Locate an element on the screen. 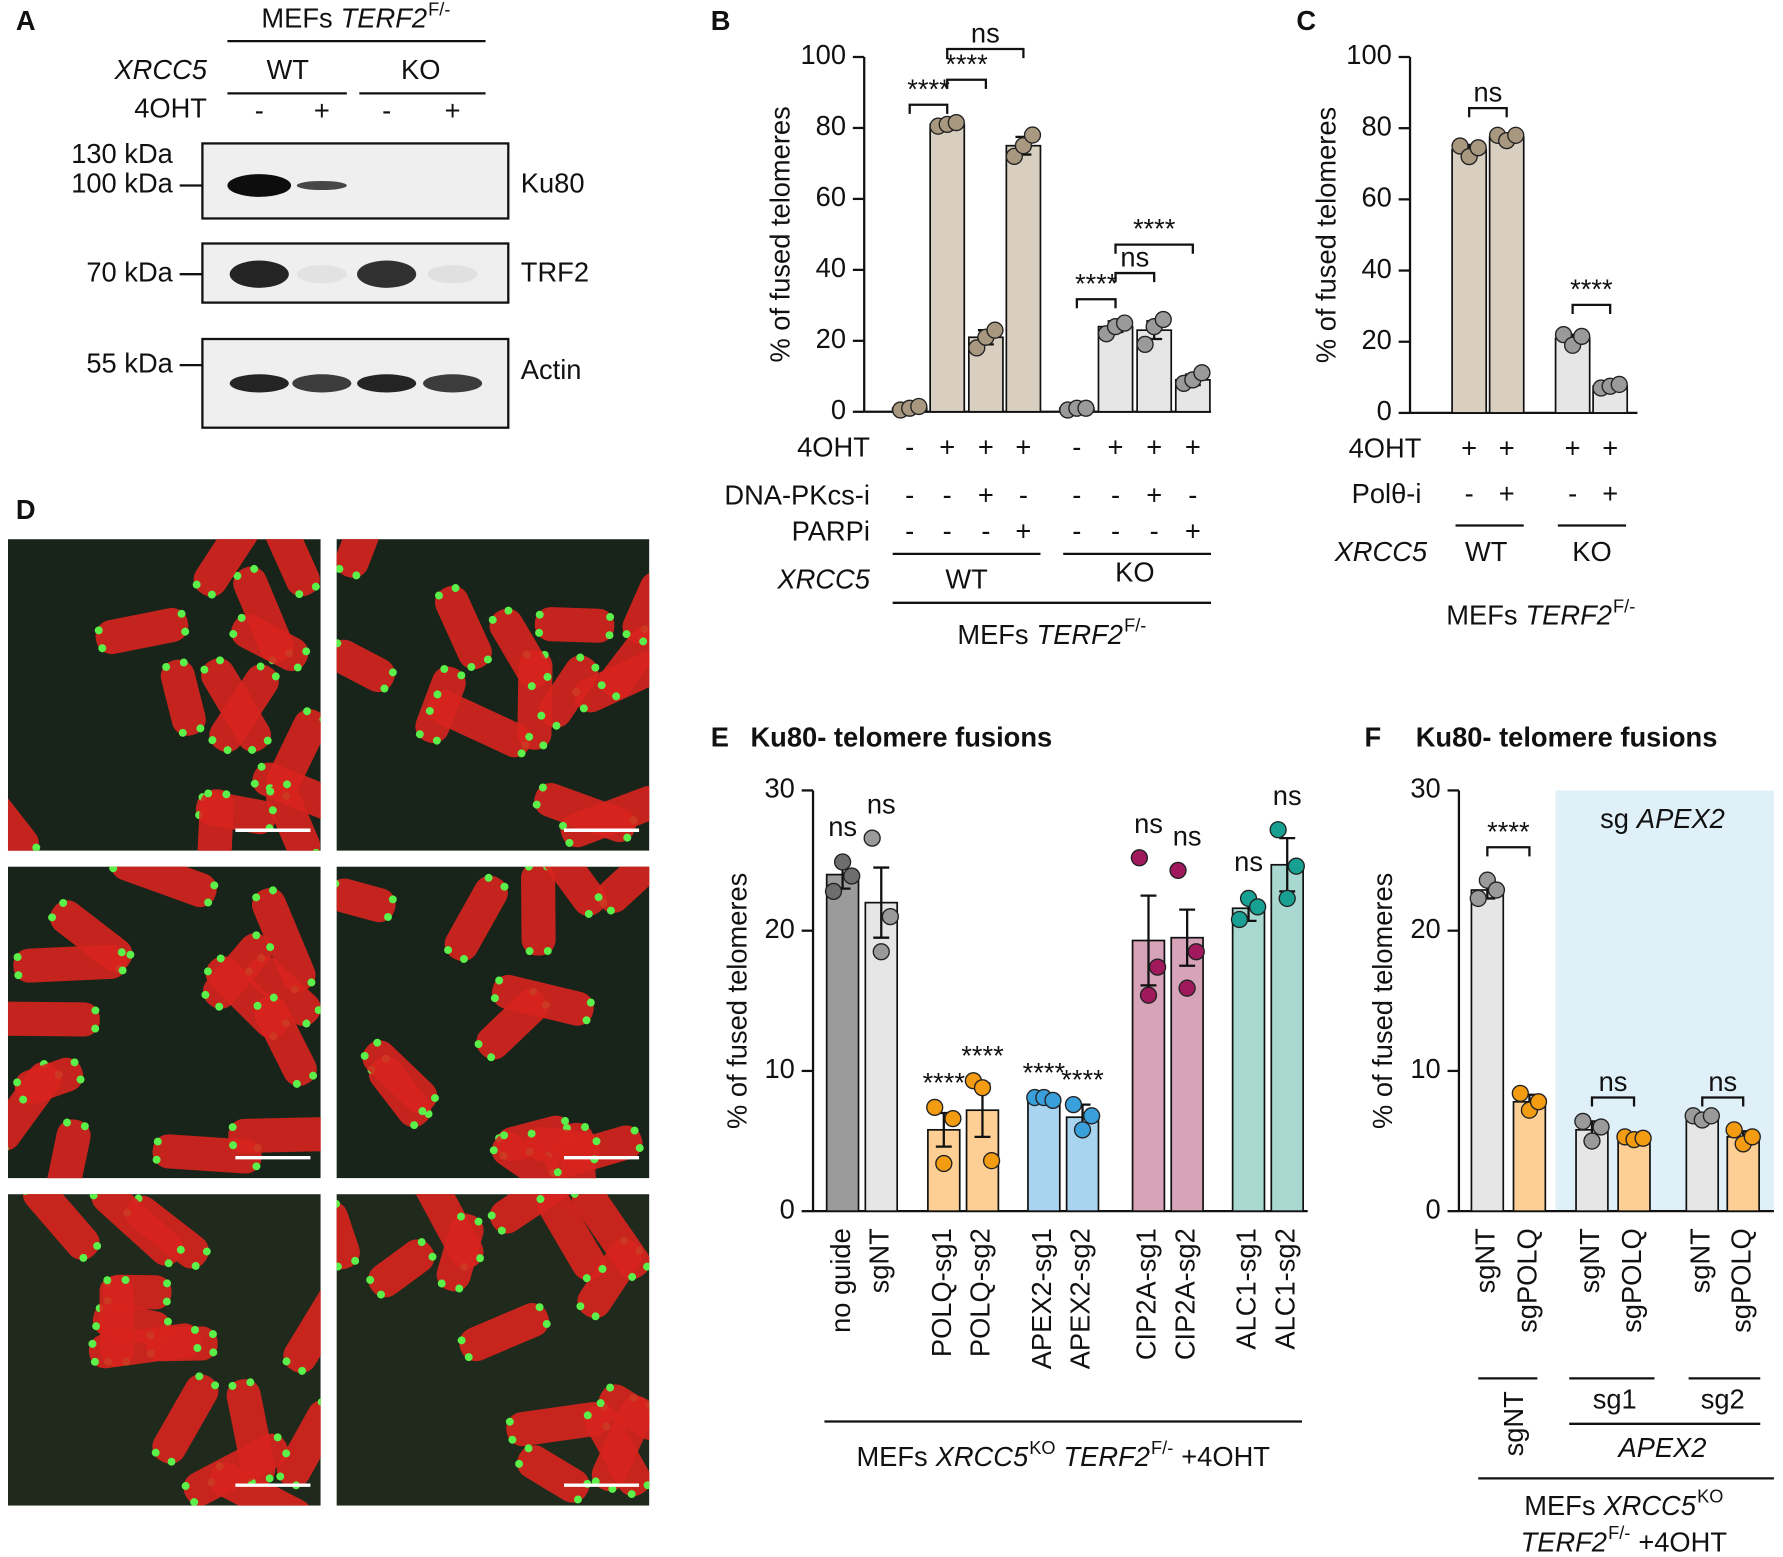 The width and height of the screenshot is (1783, 1557). group-label: WT is located at coordinates (1486, 551).